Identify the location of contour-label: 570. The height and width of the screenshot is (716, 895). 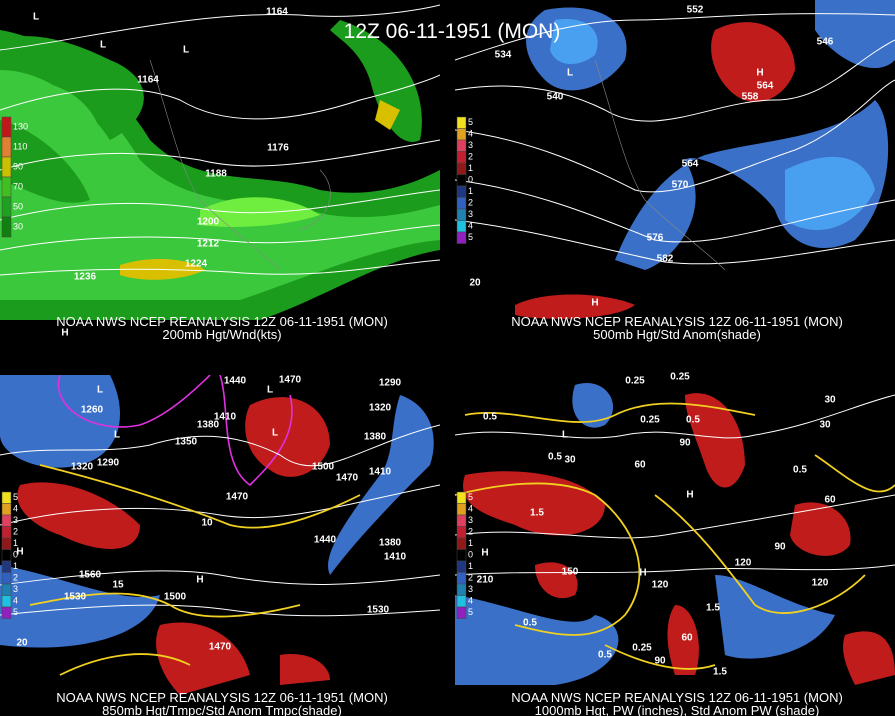
(680, 185).